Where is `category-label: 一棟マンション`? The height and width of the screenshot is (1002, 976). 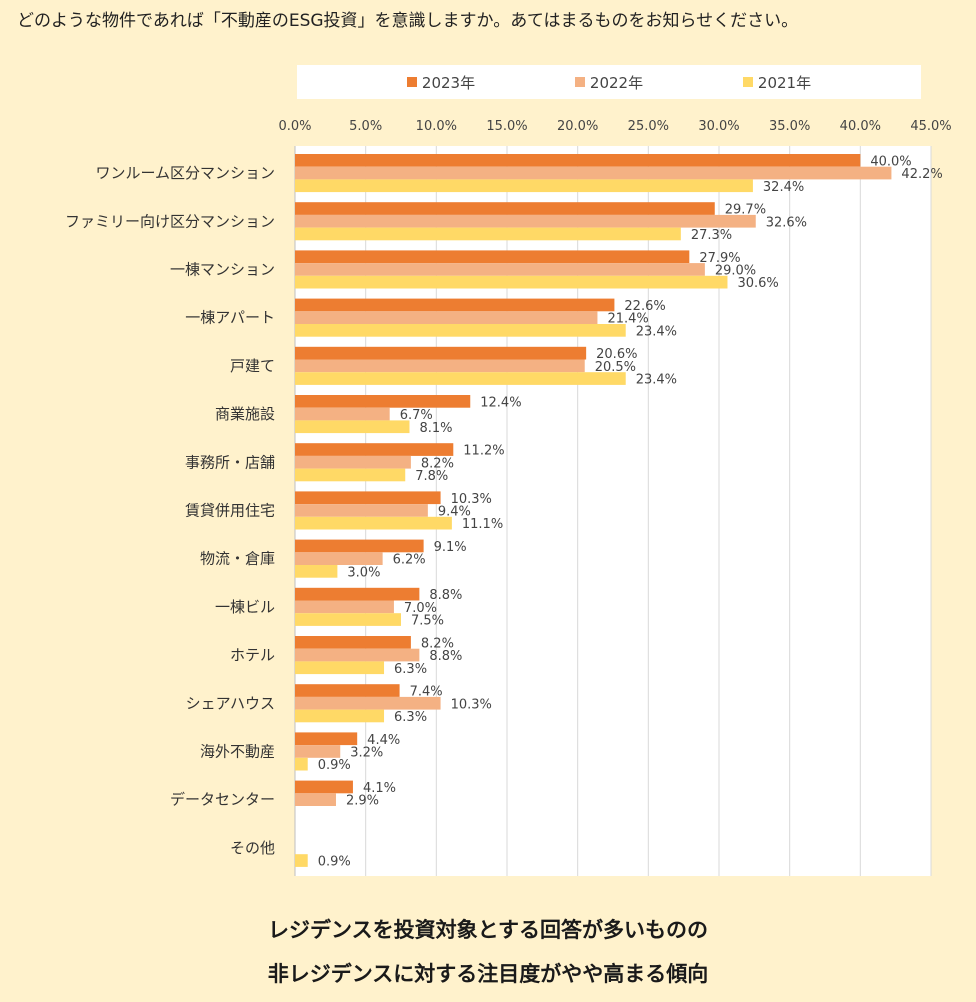 category-label: 一棟マンション is located at coordinates (222, 269).